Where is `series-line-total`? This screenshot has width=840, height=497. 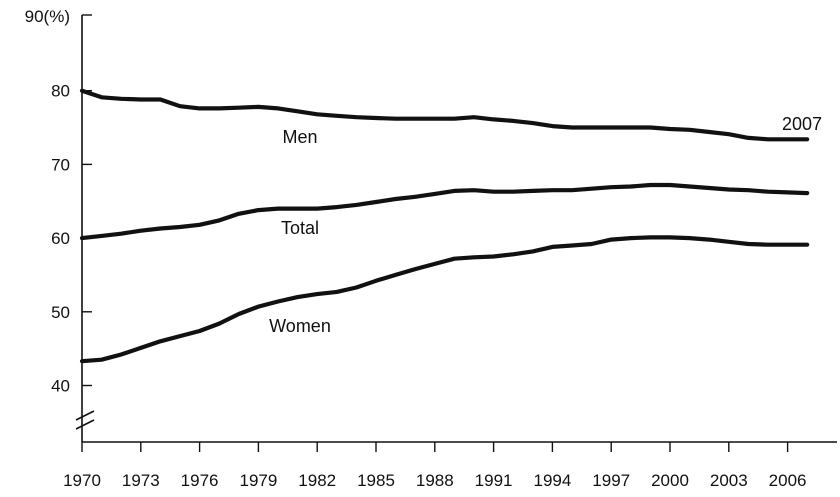 series-line-total is located at coordinates (444, 211).